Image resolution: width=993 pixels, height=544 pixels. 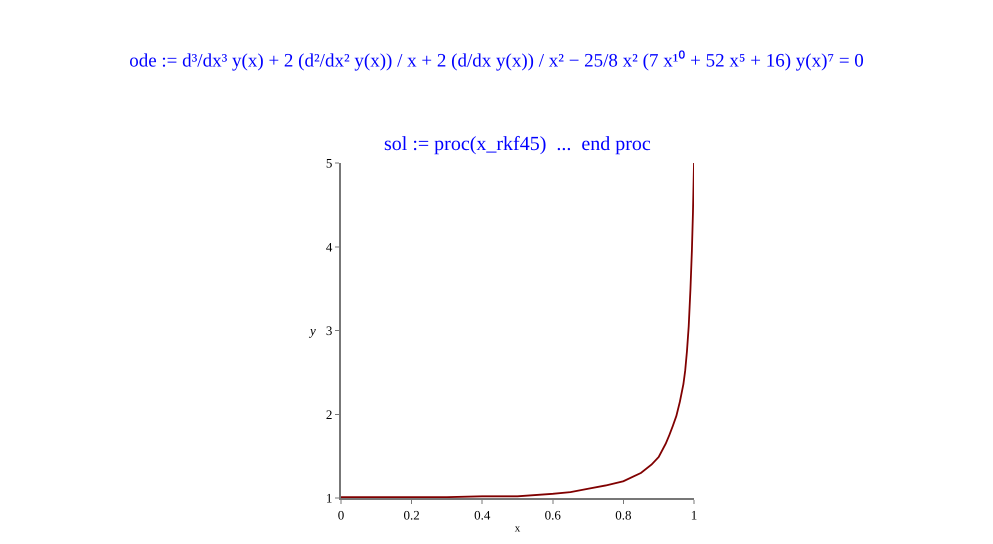 I want to click on y-axis-title: y, so click(x=312, y=330).